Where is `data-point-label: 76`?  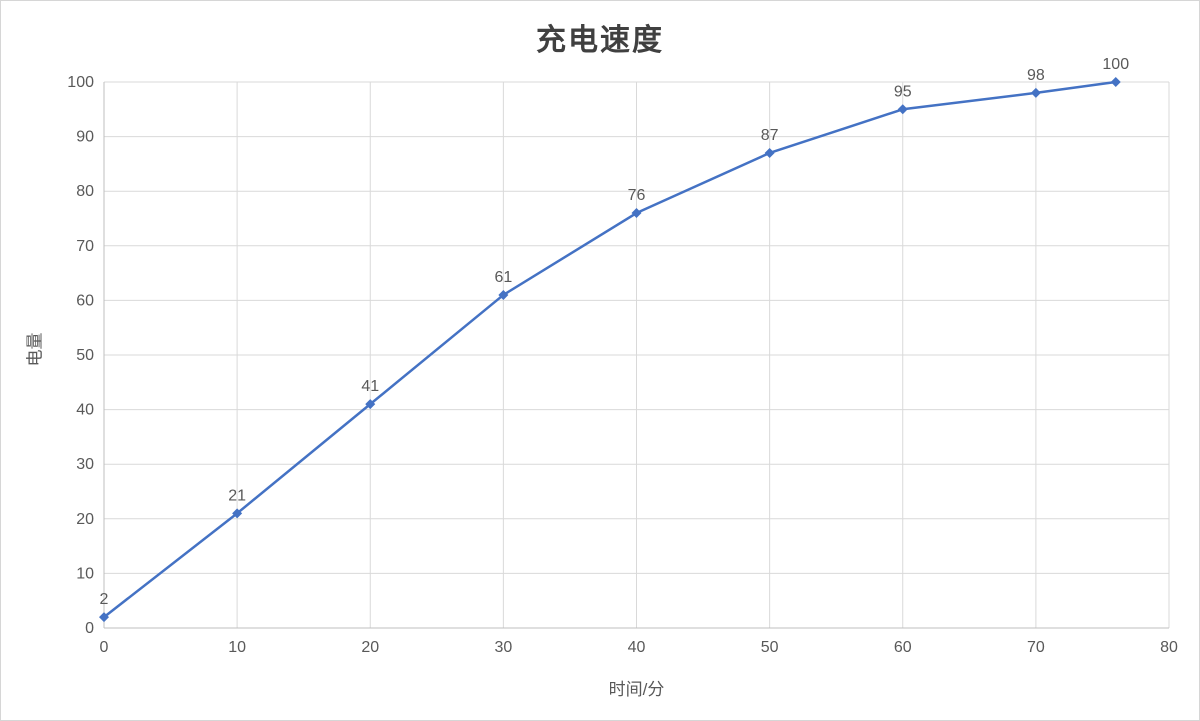 data-point-label: 76 is located at coordinates (637, 195).